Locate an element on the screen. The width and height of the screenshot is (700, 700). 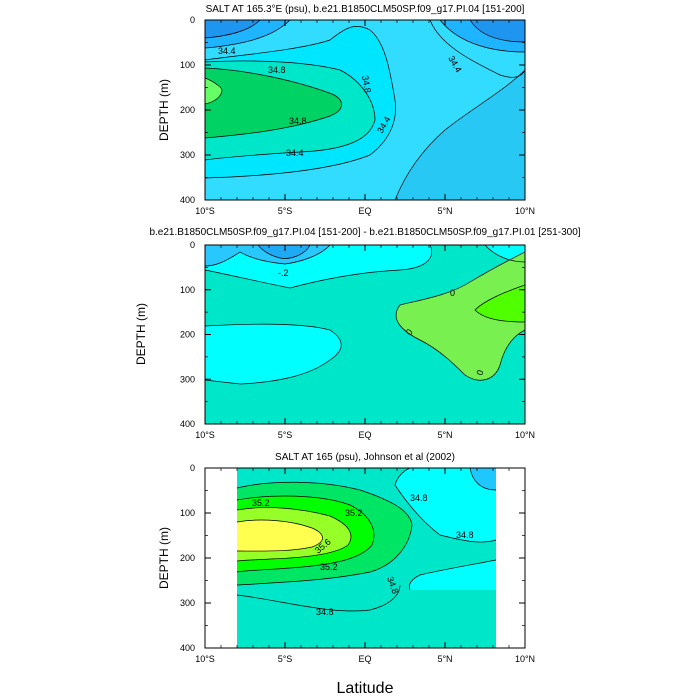
p3-fill-y1 is located at coordinates (280, 536).